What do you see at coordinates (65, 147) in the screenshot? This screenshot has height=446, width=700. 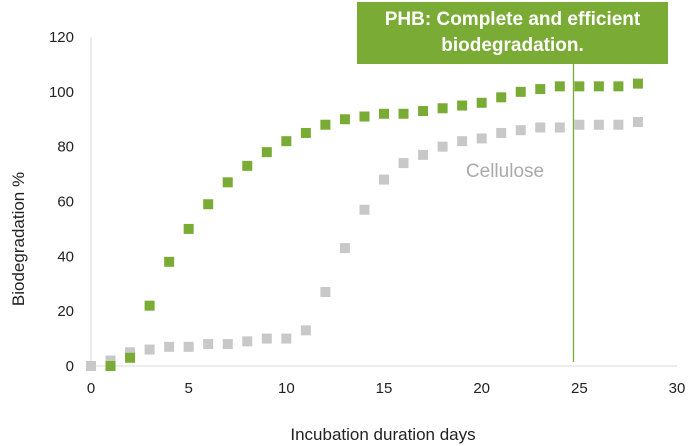 I see `y-tick-label: 80` at bounding box center [65, 147].